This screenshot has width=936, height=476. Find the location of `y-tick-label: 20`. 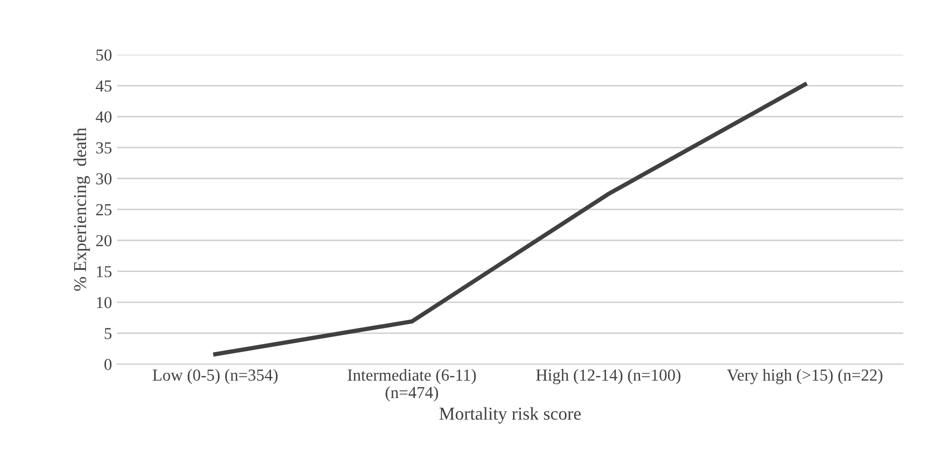

y-tick-label: 20 is located at coordinates (104, 240).